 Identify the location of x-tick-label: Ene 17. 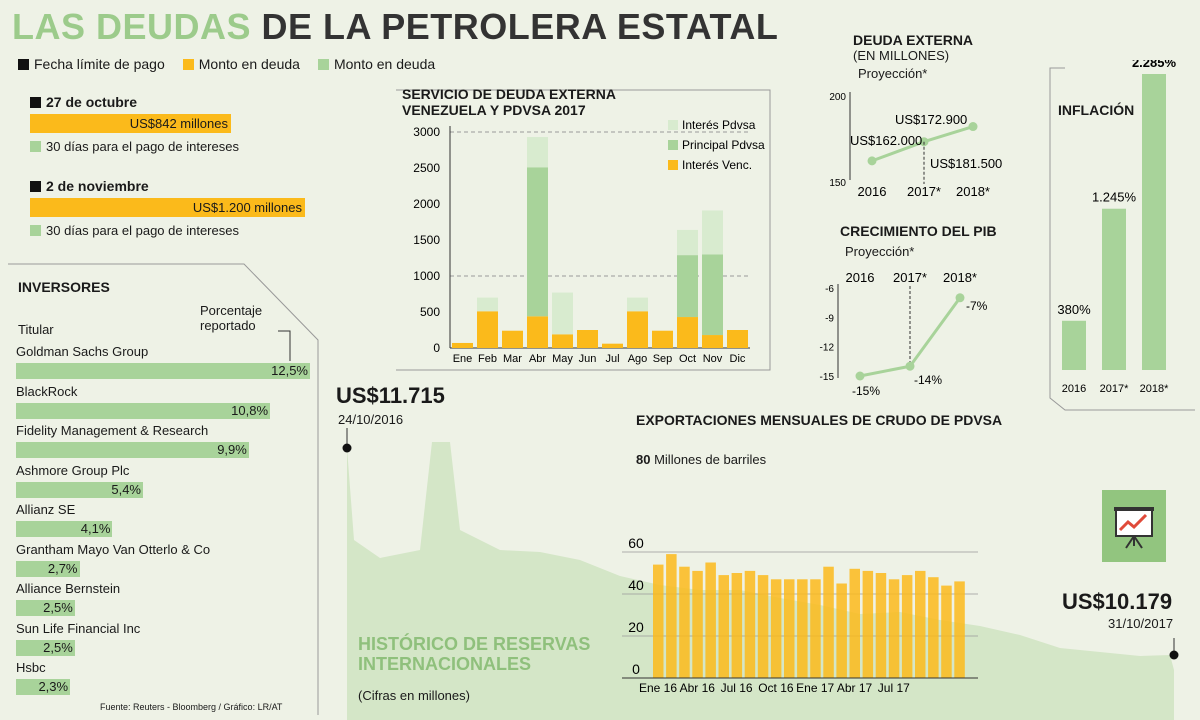
(815, 688).